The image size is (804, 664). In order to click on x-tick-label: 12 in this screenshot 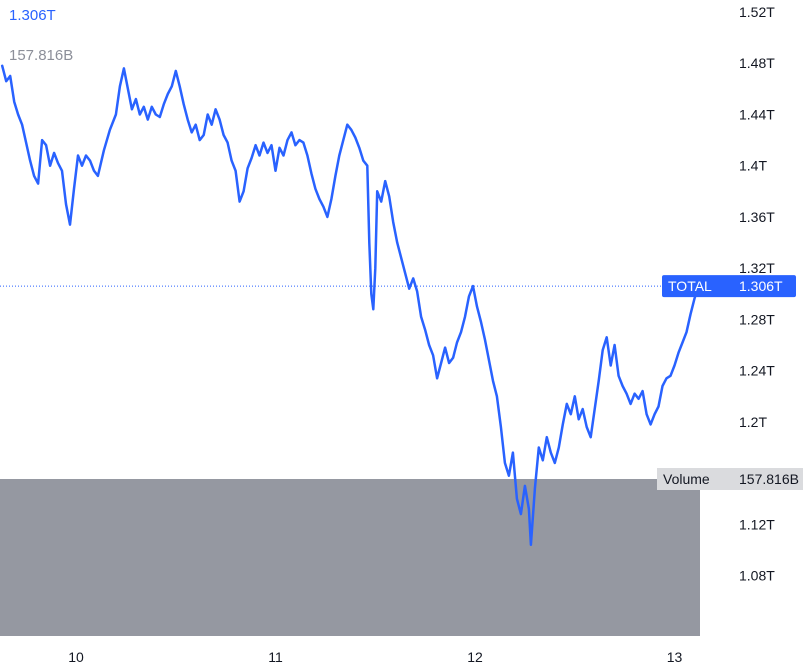, I will do `click(475, 656)`.